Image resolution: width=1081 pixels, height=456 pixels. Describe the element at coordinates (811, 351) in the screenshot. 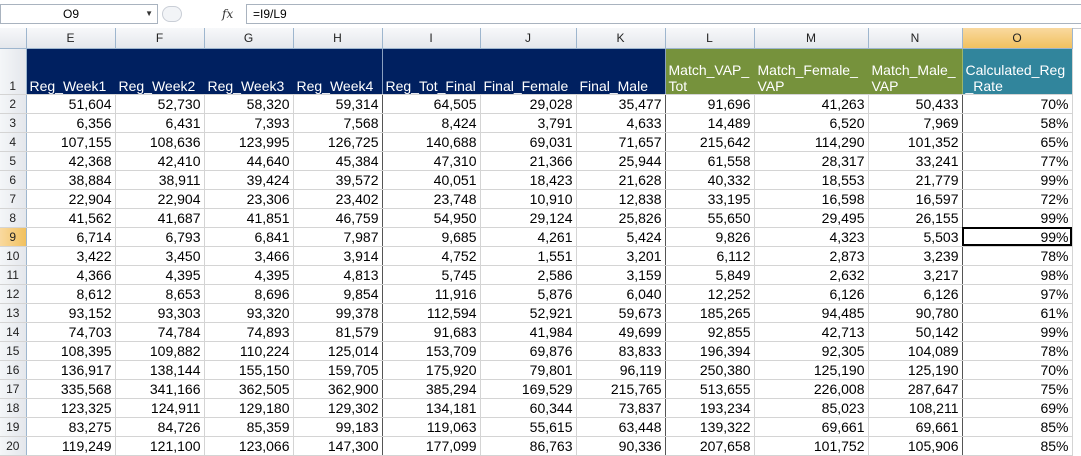

I see `data-cell: 92,305` at that location.